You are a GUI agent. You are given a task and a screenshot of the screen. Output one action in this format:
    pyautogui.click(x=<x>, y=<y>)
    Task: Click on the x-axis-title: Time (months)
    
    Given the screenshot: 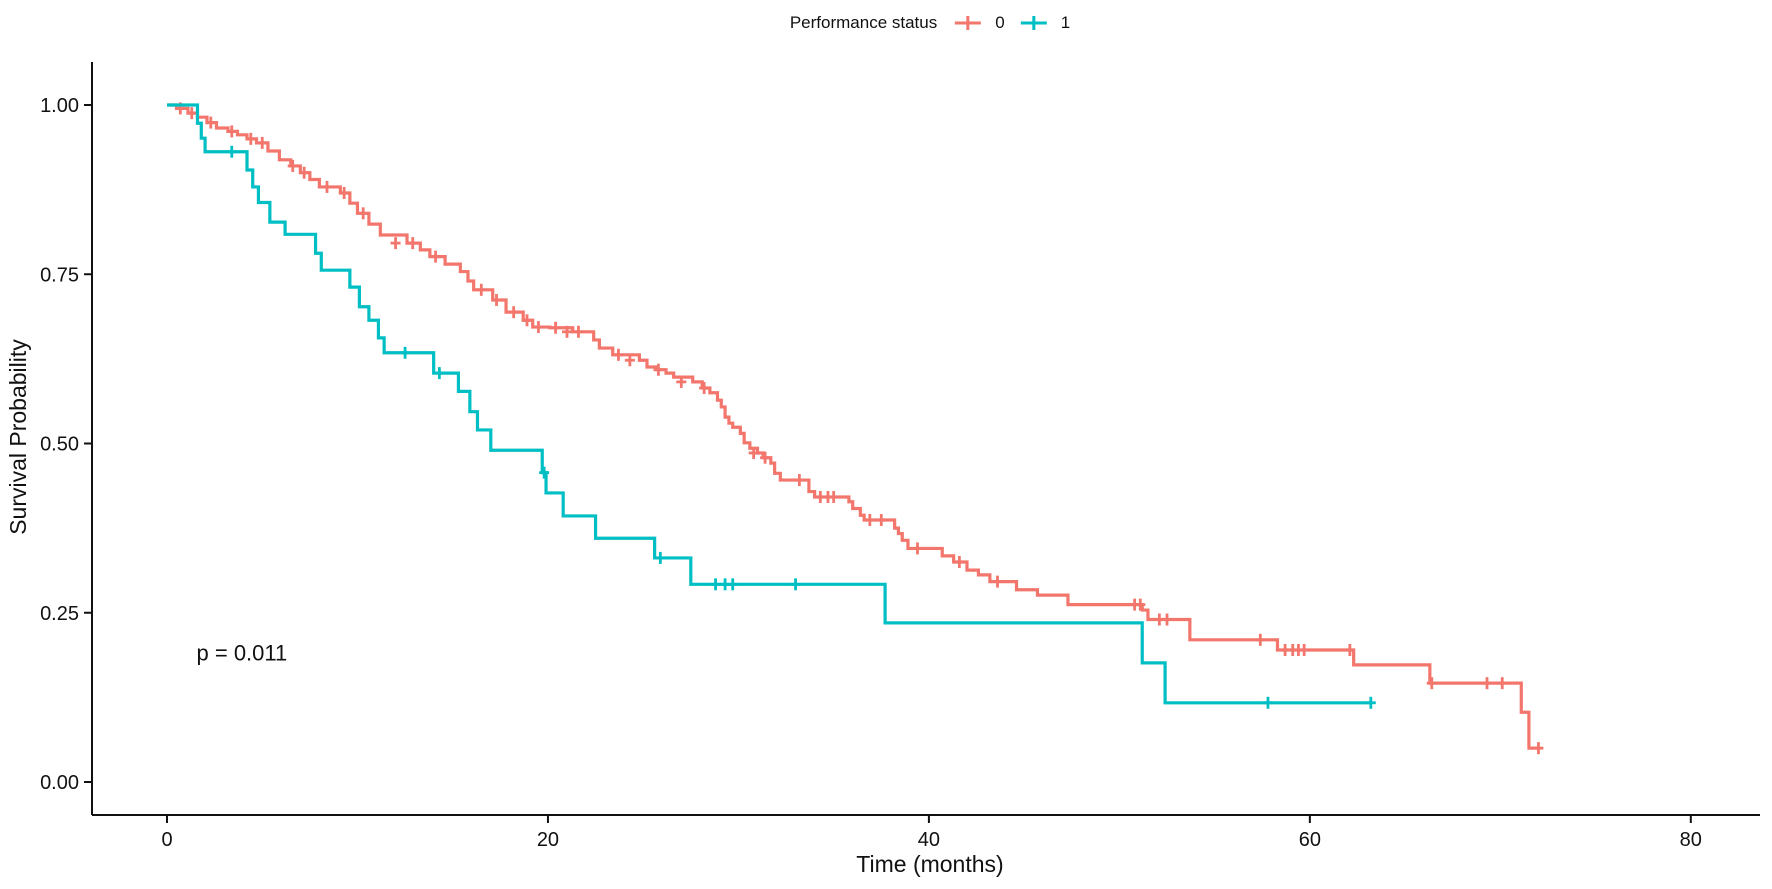 What is the action you would take?
    pyautogui.click(x=929, y=864)
    